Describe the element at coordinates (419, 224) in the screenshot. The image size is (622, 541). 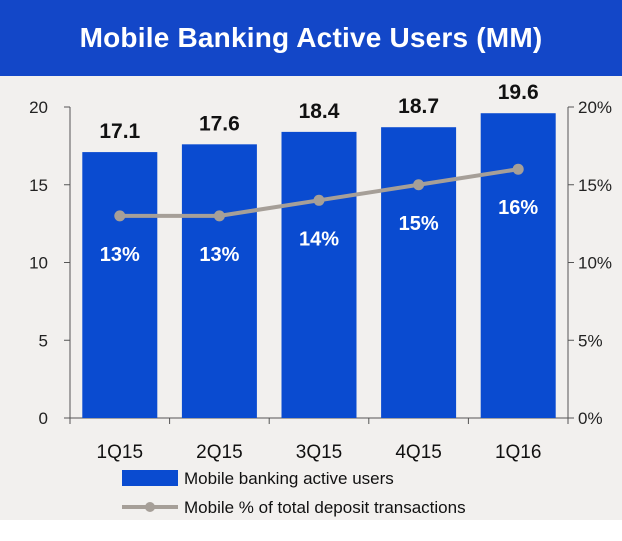
I see `line-value-label: 15%` at that location.